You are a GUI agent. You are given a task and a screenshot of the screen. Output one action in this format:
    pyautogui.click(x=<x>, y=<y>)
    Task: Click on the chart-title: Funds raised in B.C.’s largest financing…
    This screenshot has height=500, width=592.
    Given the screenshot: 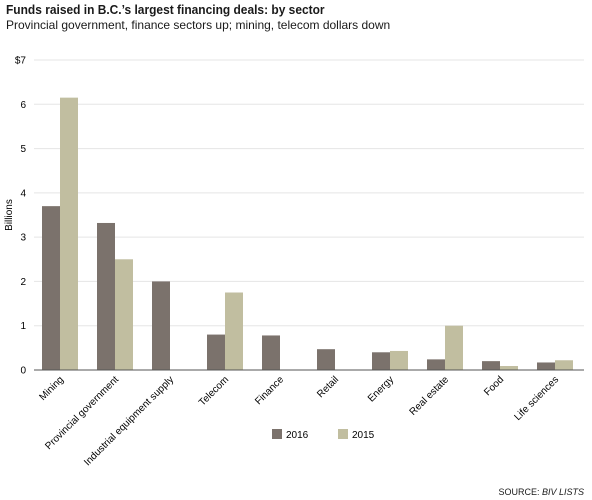 What is the action you would take?
    pyautogui.click(x=165, y=9)
    